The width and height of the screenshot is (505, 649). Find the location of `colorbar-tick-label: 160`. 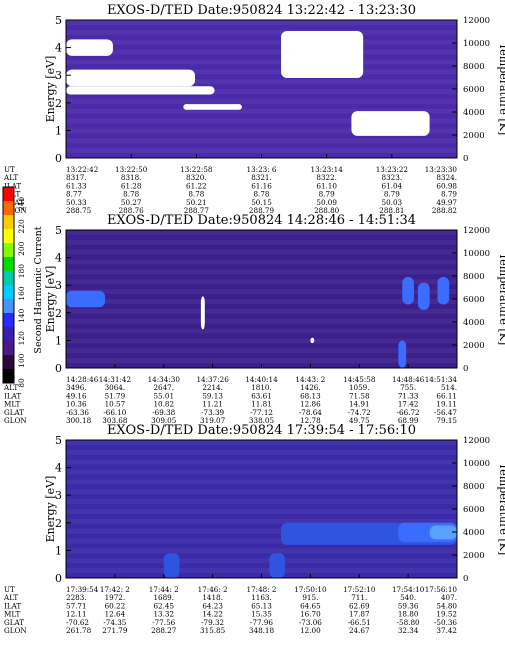

colorbar-tick-label: 160 is located at coordinates (21, 293).